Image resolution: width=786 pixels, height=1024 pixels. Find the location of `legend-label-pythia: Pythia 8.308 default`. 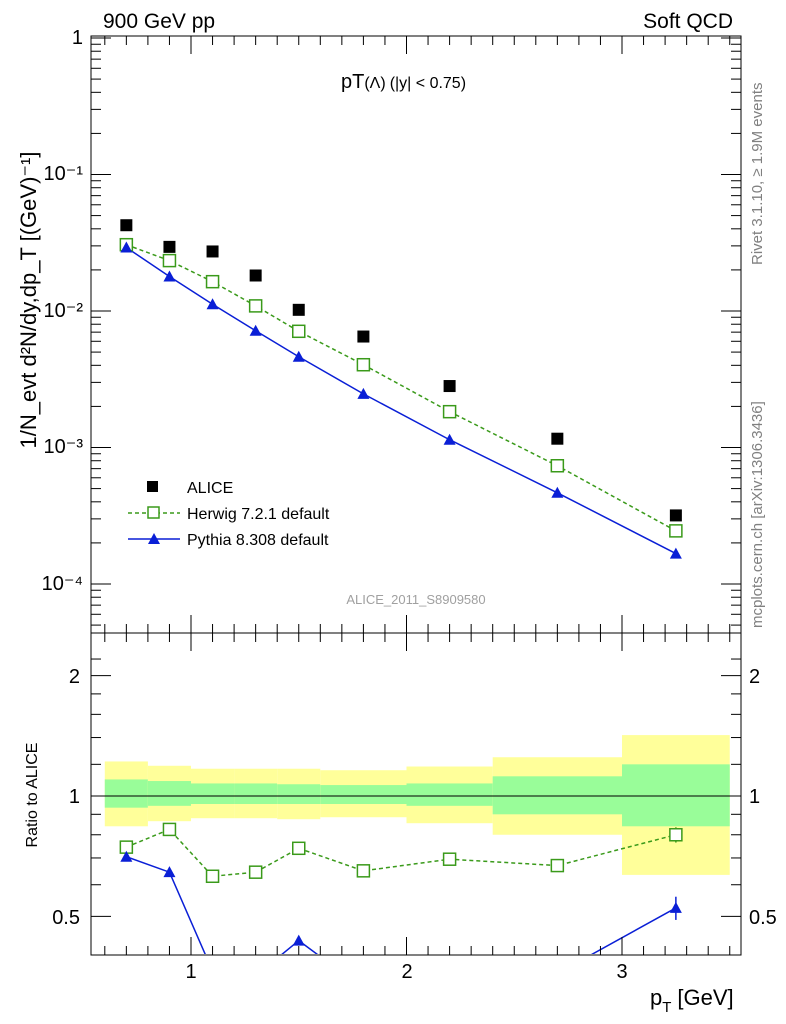

legend-label-pythia: Pythia 8.308 default is located at coordinates (258, 540).